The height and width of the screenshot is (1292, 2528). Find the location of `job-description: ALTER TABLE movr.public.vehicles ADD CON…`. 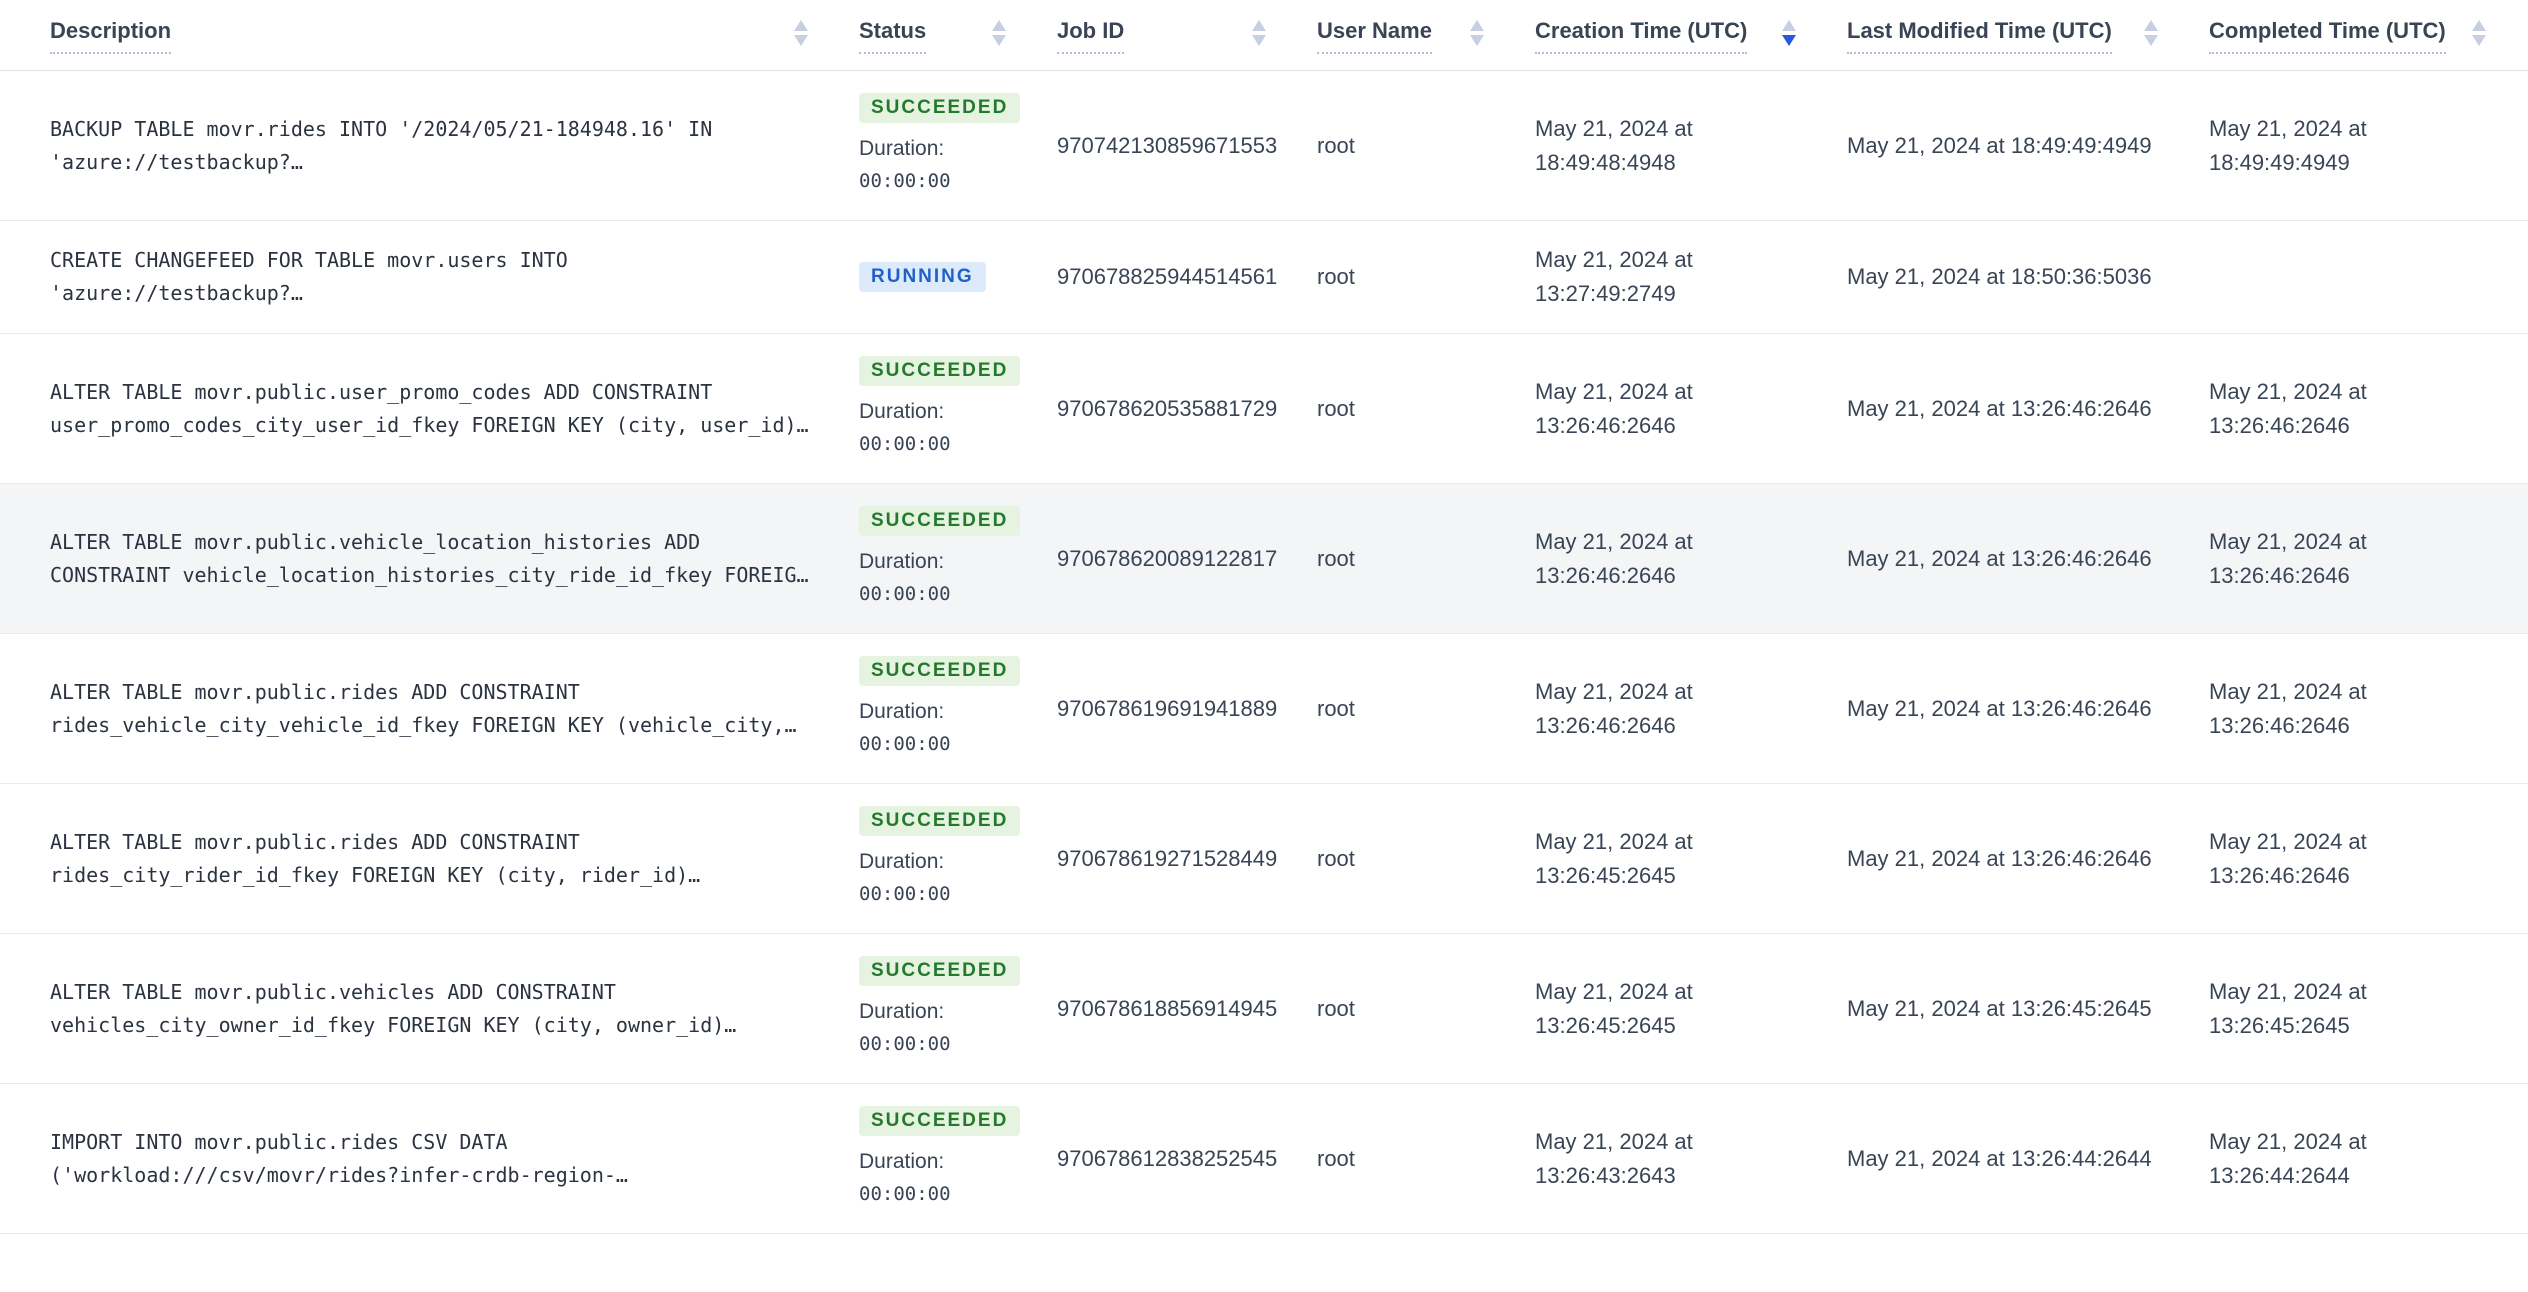

job-description: ALTER TABLE movr.public.vehicles ADD CON… is located at coordinates (393, 1008).